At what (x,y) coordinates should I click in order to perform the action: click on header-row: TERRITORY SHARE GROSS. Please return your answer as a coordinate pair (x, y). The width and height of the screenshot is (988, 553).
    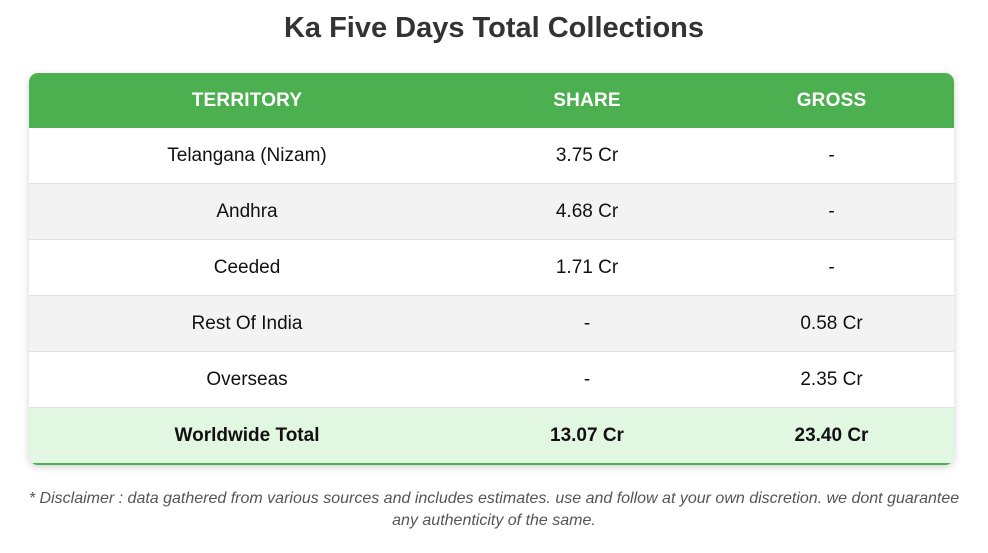
    Looking at the image, I should click on (491, 100).